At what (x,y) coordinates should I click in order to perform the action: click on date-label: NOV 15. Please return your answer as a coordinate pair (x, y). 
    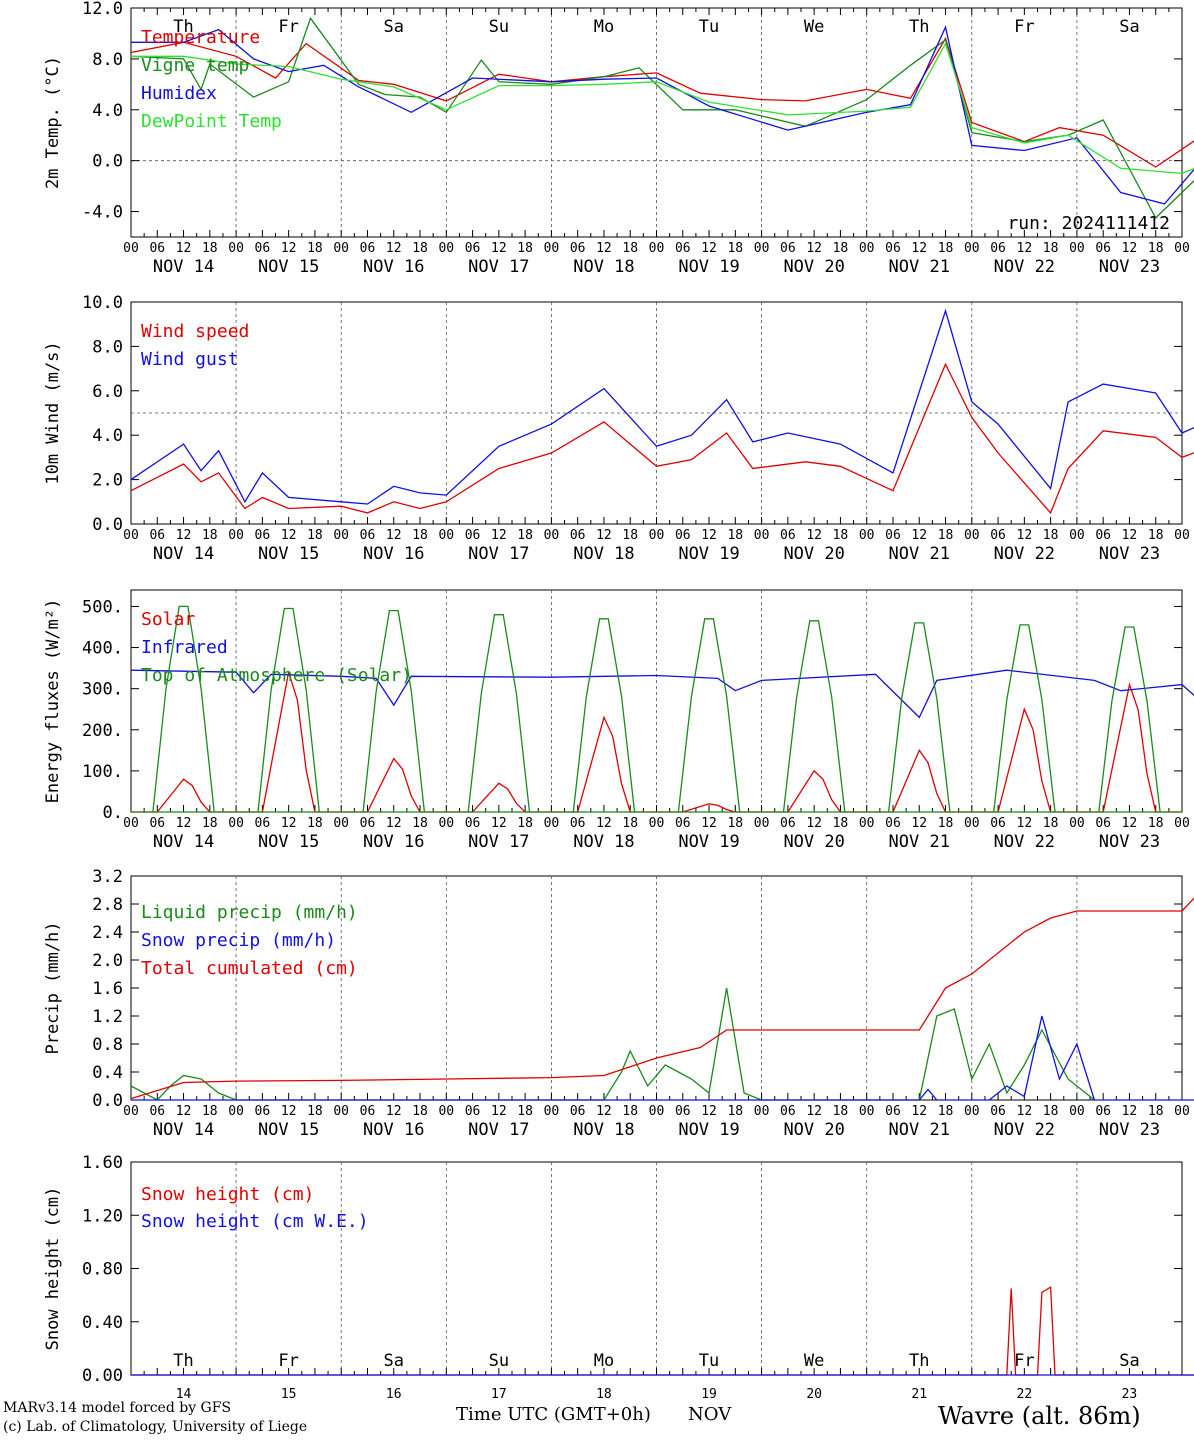
    Looking at the image, I should click on (288, 554).